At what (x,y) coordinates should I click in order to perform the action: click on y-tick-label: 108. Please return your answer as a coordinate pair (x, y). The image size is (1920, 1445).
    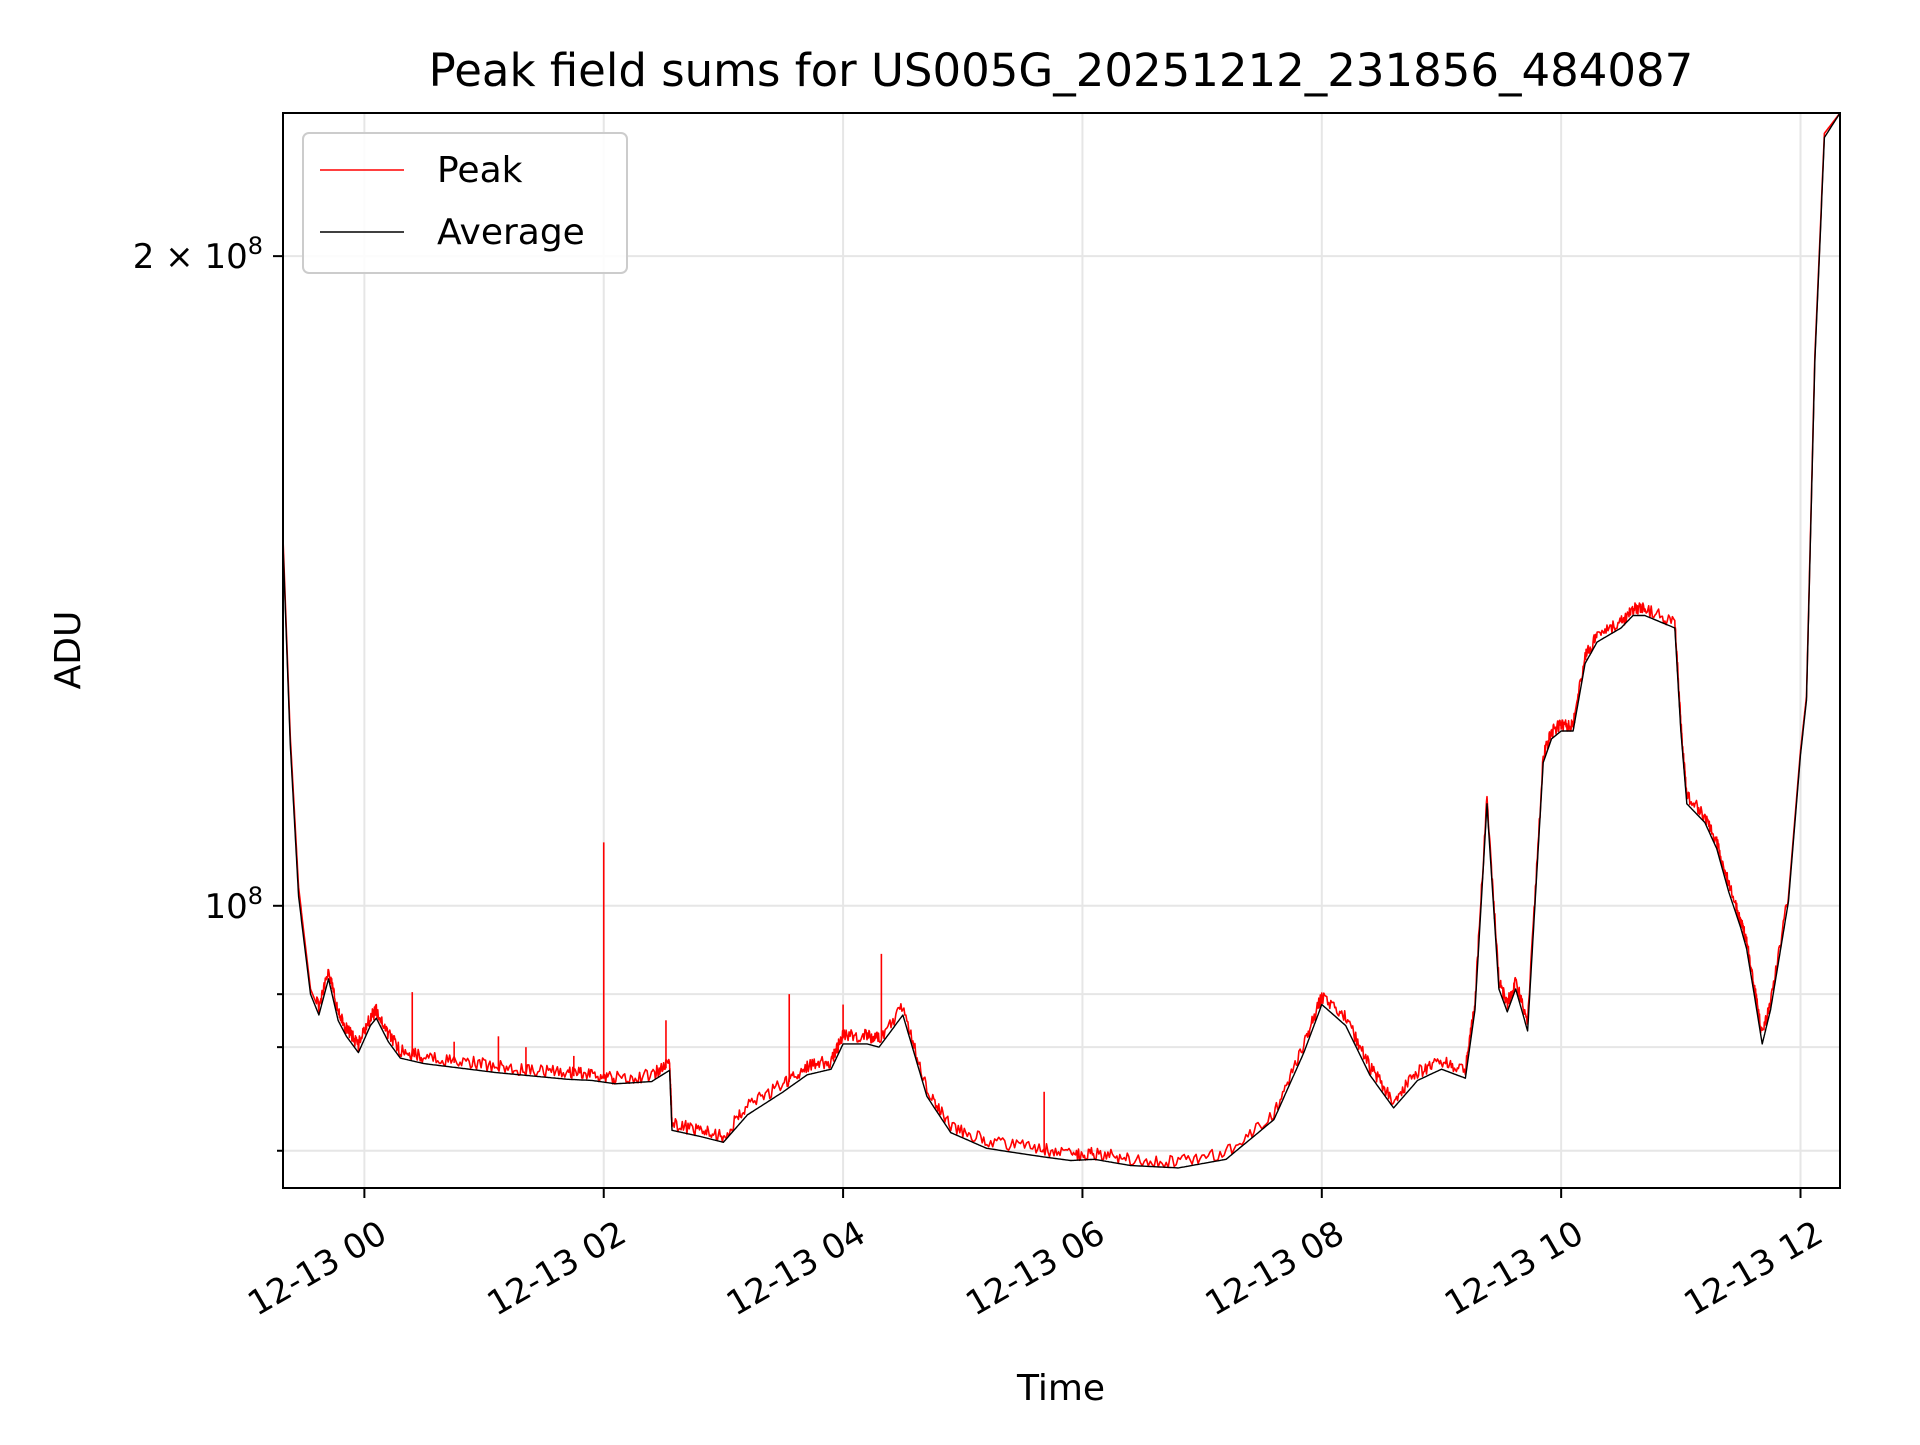
    Looking at the image, I should click on (233, 904).